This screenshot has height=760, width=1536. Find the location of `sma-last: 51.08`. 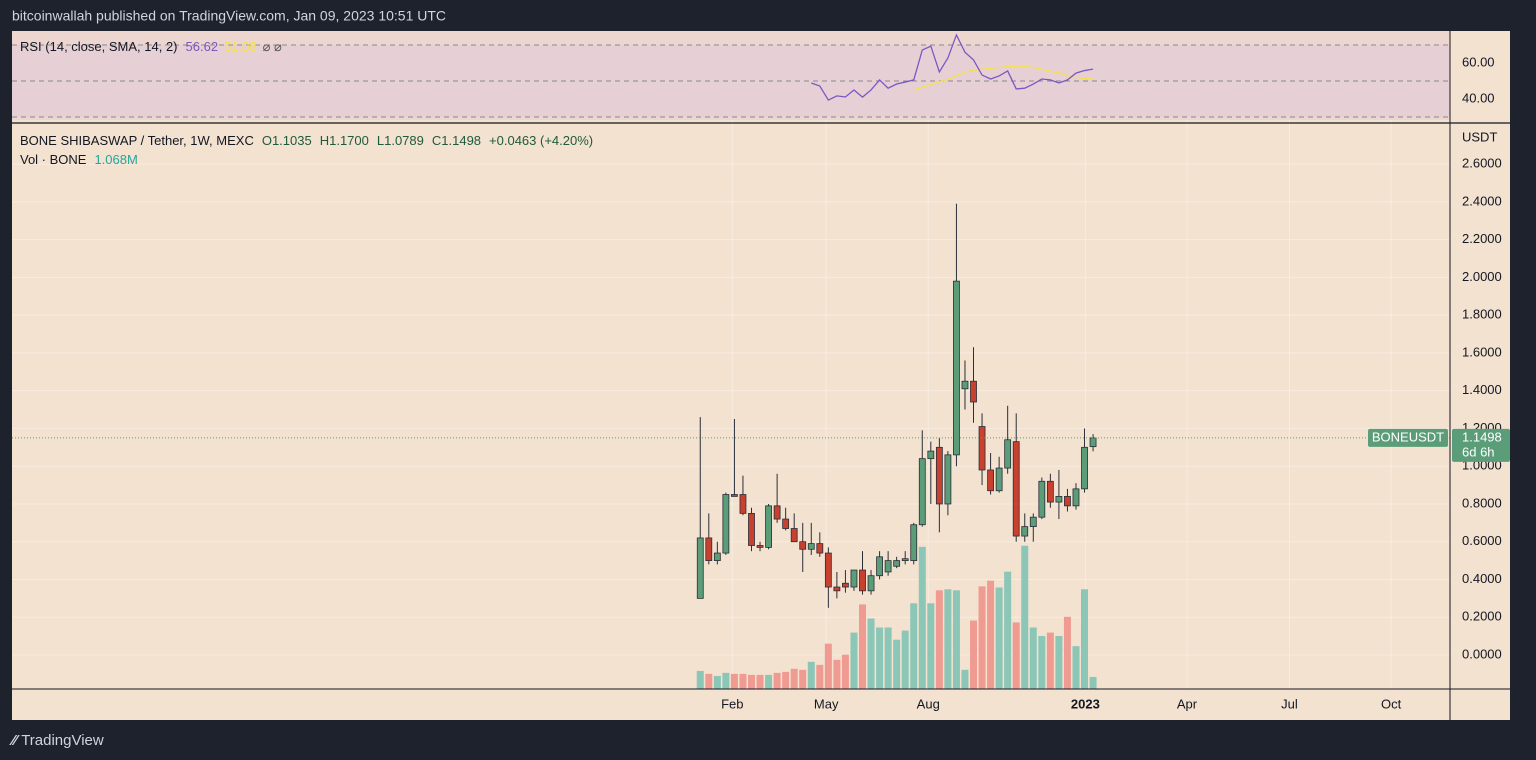

sma-last: 51.08 is located at coordinates (240, 46).